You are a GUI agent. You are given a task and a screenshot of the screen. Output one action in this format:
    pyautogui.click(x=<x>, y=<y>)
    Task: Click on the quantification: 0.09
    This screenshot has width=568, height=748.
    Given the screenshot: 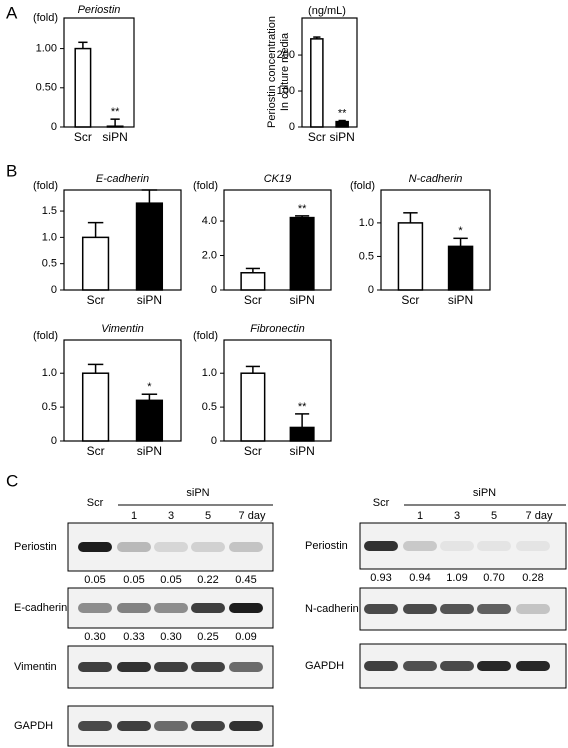 What is the action you would take?
    pyautogui.click(x=245, y=637)
    